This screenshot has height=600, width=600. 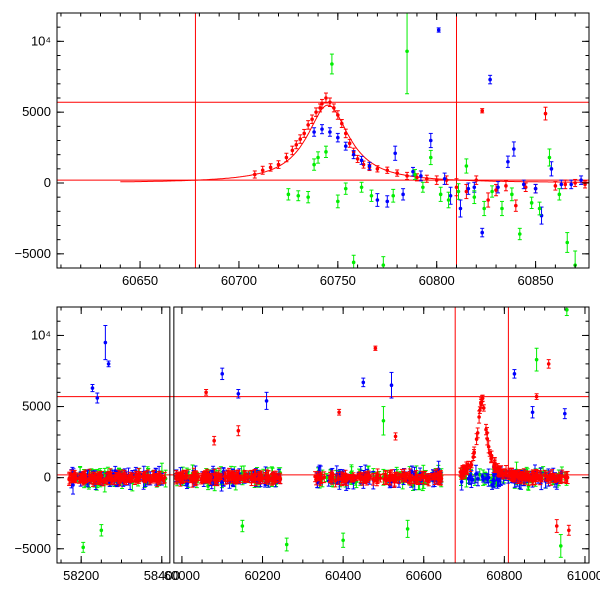 I want to click on top-green-point-24-marker, so click(x=492, y=191).